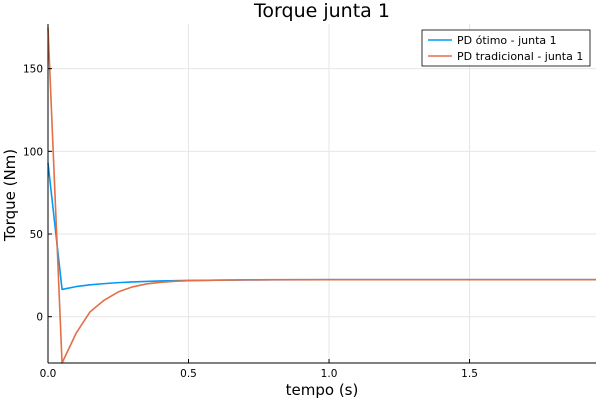  Describe the element at coordinates (48, 374) in the screenshot. I see `x-tick-label: 0.0` at that location.